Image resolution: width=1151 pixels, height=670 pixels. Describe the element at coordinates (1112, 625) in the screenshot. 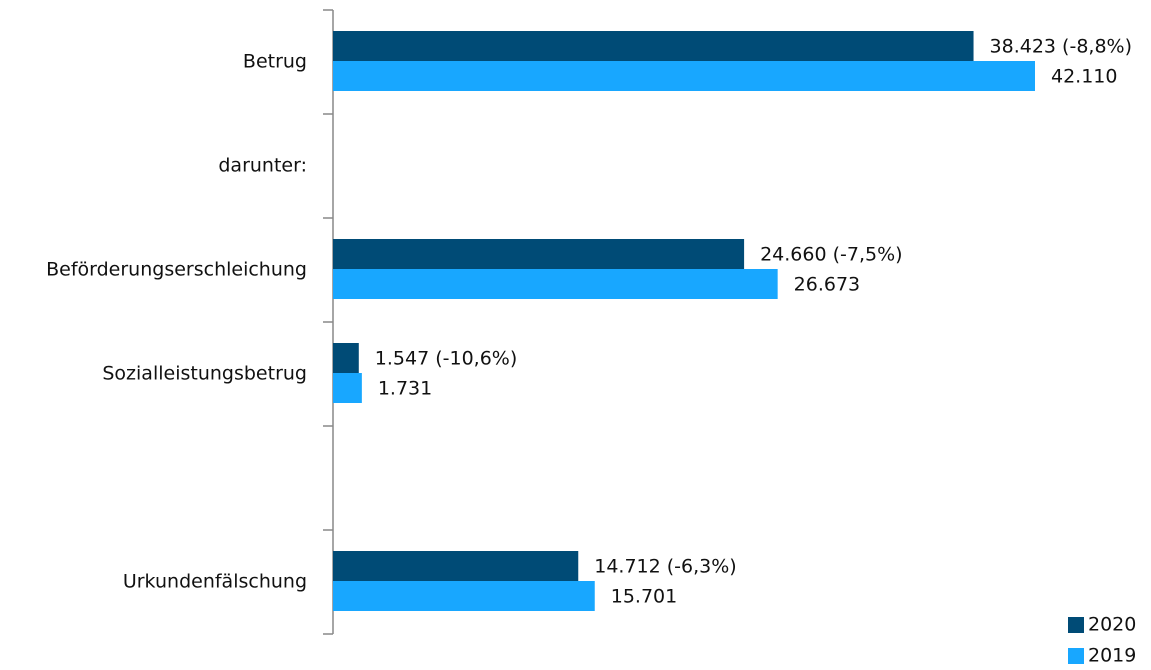

I see `legend-label: 2020` at that location.